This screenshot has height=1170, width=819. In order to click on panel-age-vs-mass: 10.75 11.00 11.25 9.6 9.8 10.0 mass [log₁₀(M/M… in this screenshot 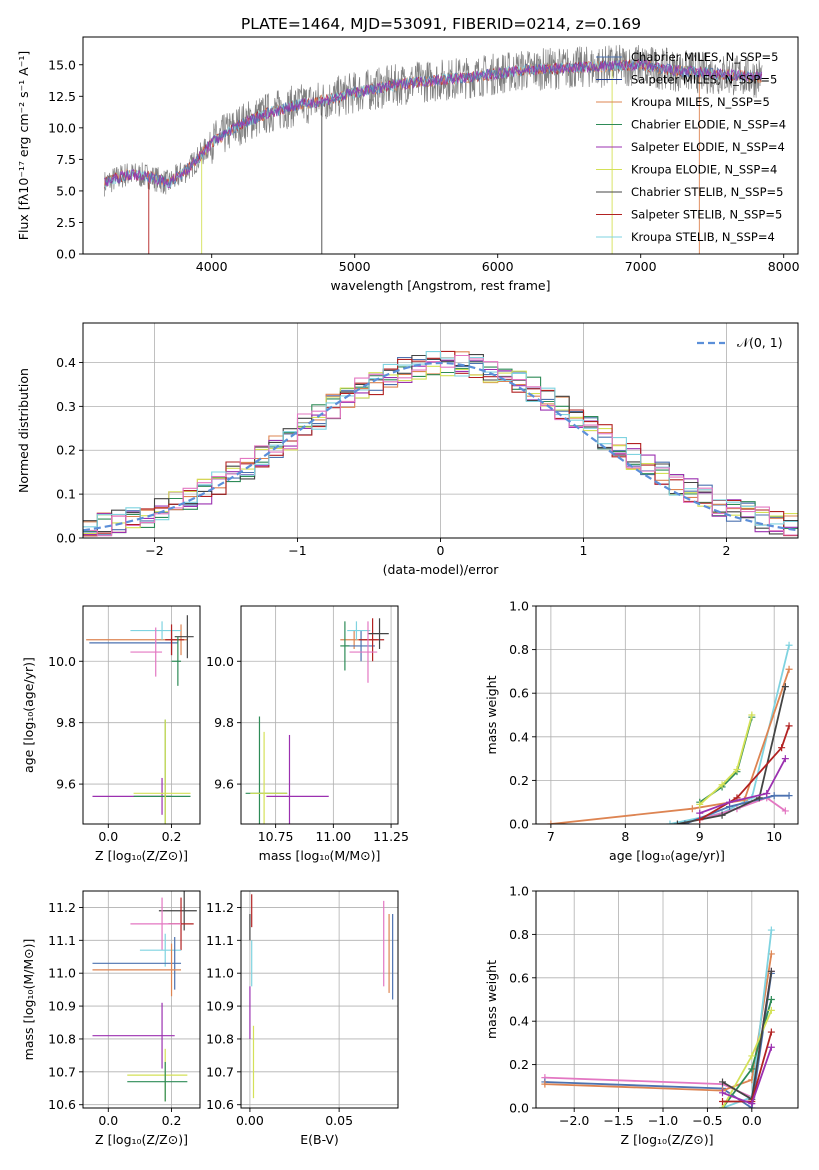, I will do `click(307, 734)`.